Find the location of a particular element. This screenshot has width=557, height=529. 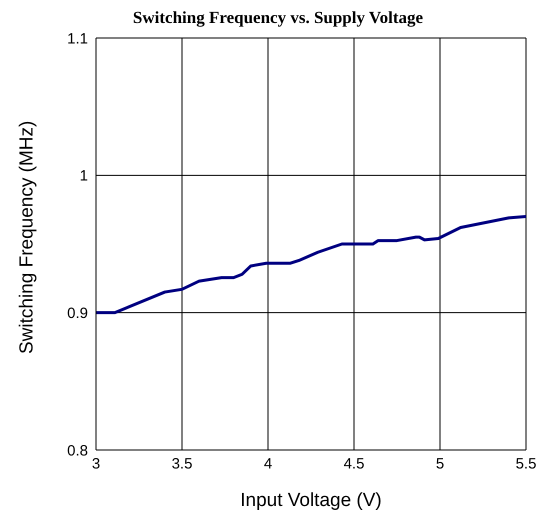

x-tick-label: 5.5 is located at coordinates (526, 464).